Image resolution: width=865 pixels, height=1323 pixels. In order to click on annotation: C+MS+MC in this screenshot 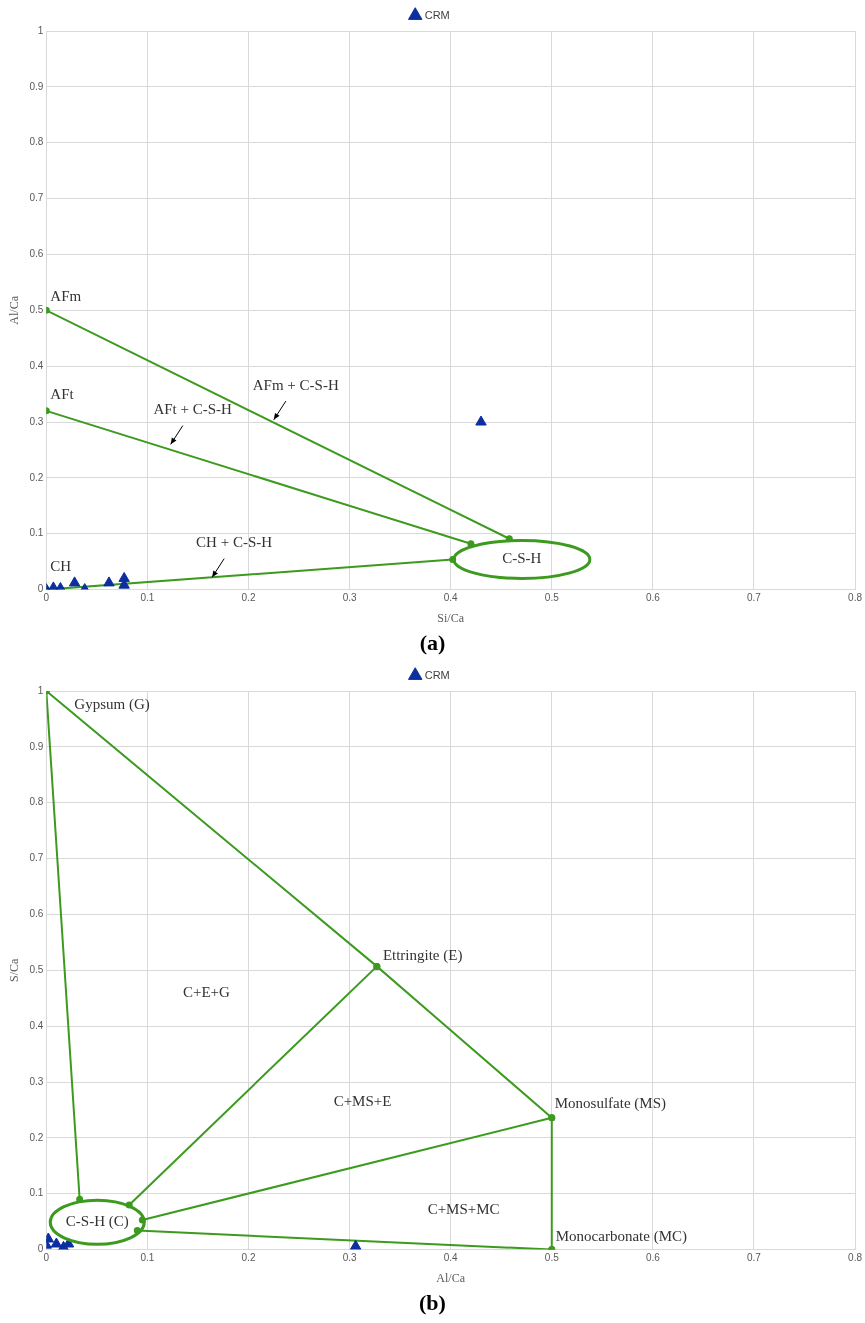, I will do `click(463, 1208)`.